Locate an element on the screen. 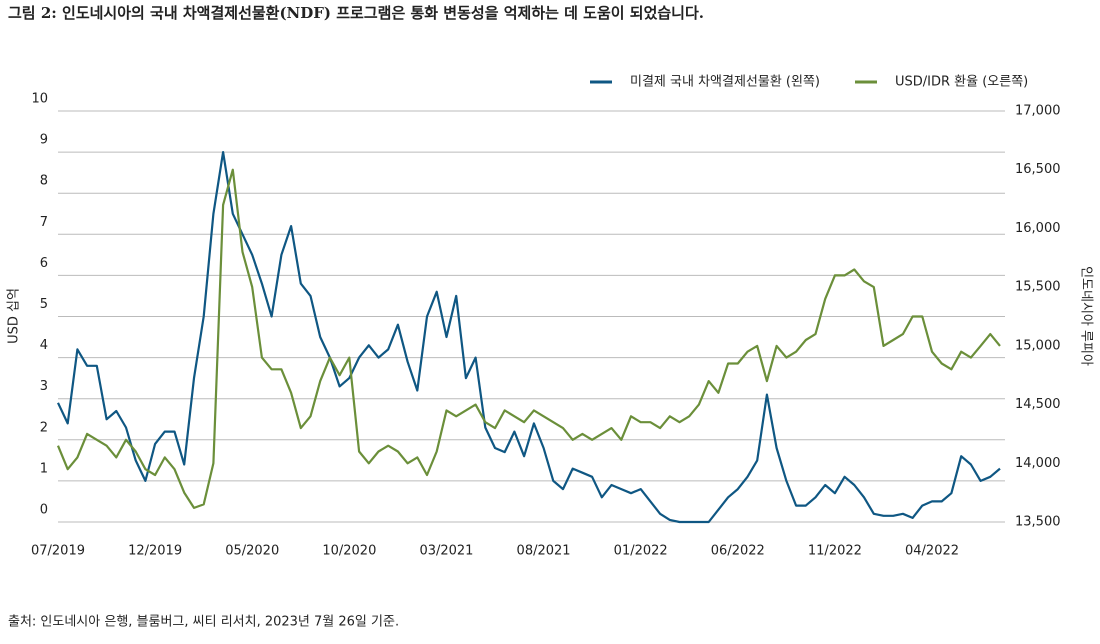 The image size is (1100, 644). legend-label: USD/IDR 환율 (오른쪽) is located at coordinates (961, 82).